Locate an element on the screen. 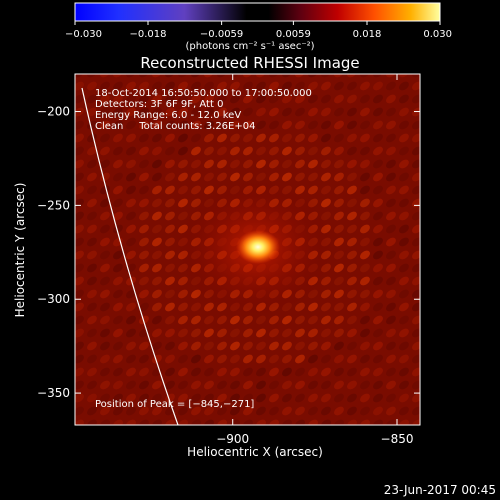  annotation-energy-range: Energy Range: 6.0 - 12.0 keV is located at coordinates (168, 115).